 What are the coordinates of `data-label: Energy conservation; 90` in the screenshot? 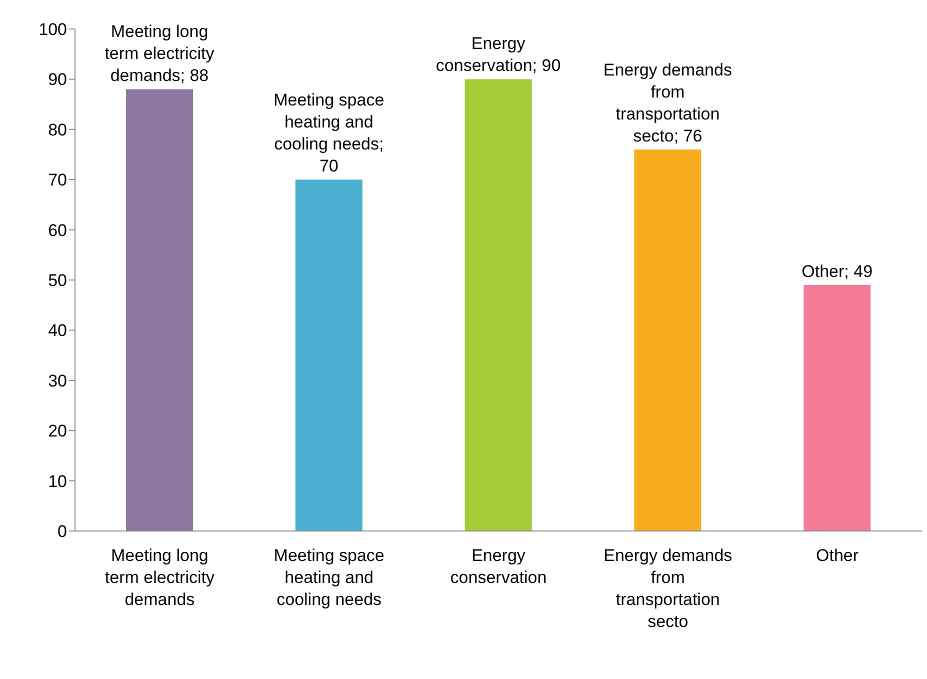 It's located at (498, 55).